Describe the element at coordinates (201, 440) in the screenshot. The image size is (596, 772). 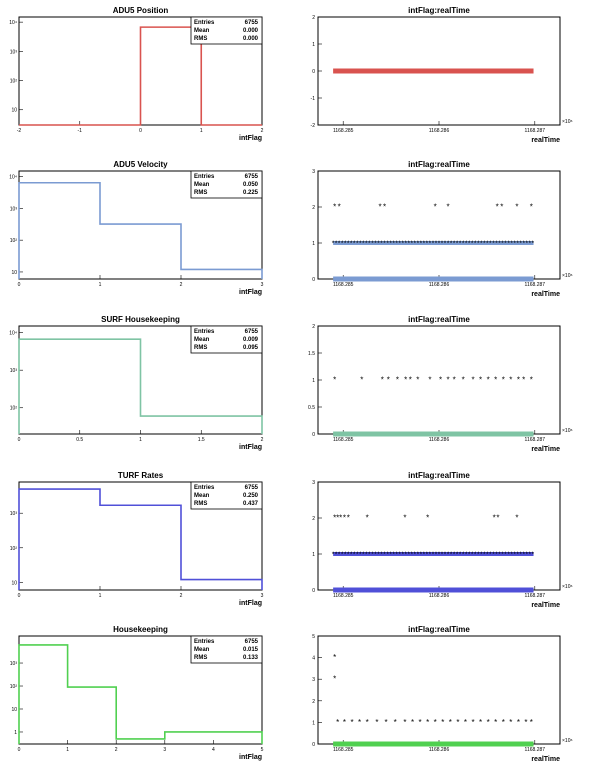
I see `x-tick-label: 1.5` at that location.